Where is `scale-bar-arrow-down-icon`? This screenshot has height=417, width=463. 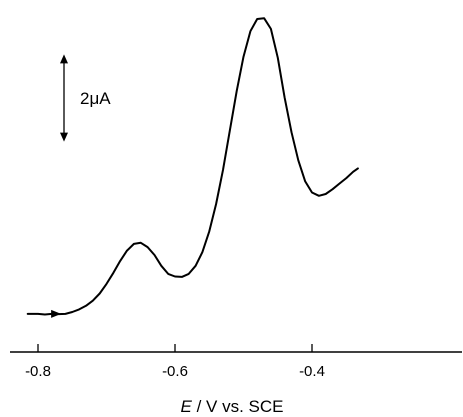 scale-bar-arrow-down-icon is located at coordinates (64, 137).